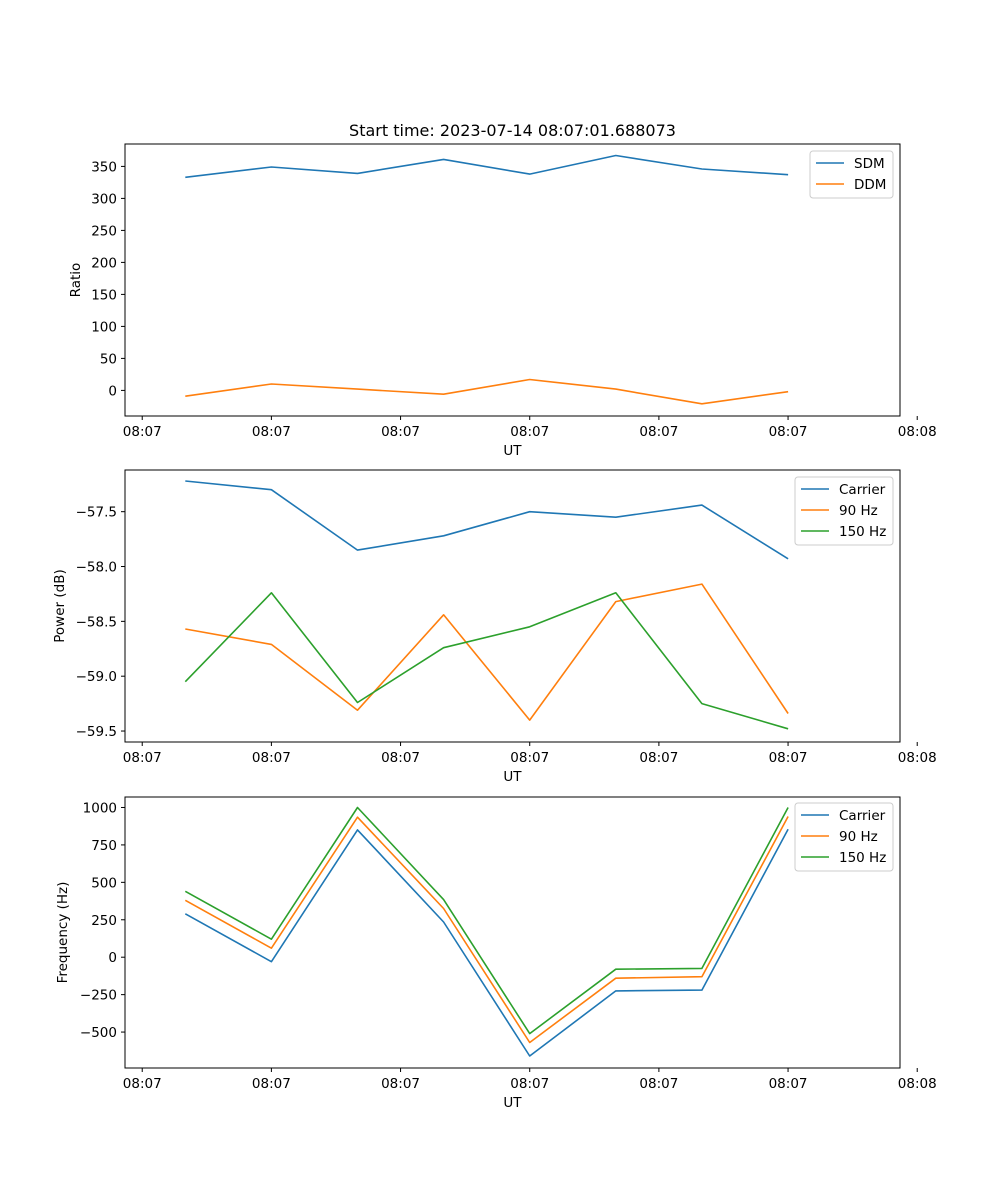 The width and height of the screenshot is (1000, 1200). I want to click on y-tick-label: 200, so click(104, 263).